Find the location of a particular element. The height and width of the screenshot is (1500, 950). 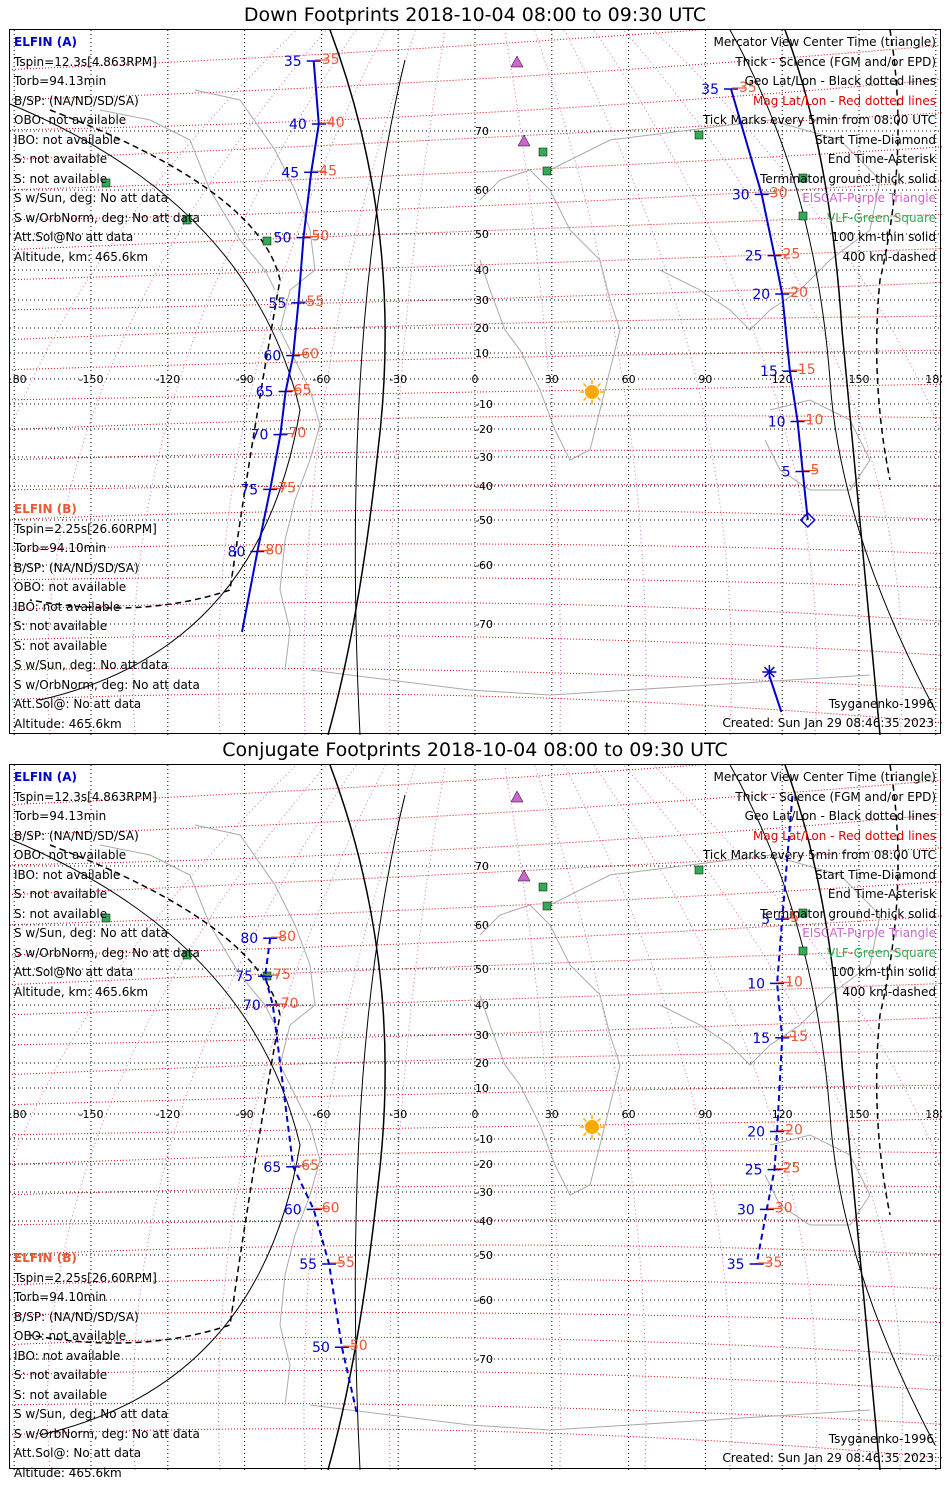

lat-tick-label: -70 is located at coordinates (484, 624).